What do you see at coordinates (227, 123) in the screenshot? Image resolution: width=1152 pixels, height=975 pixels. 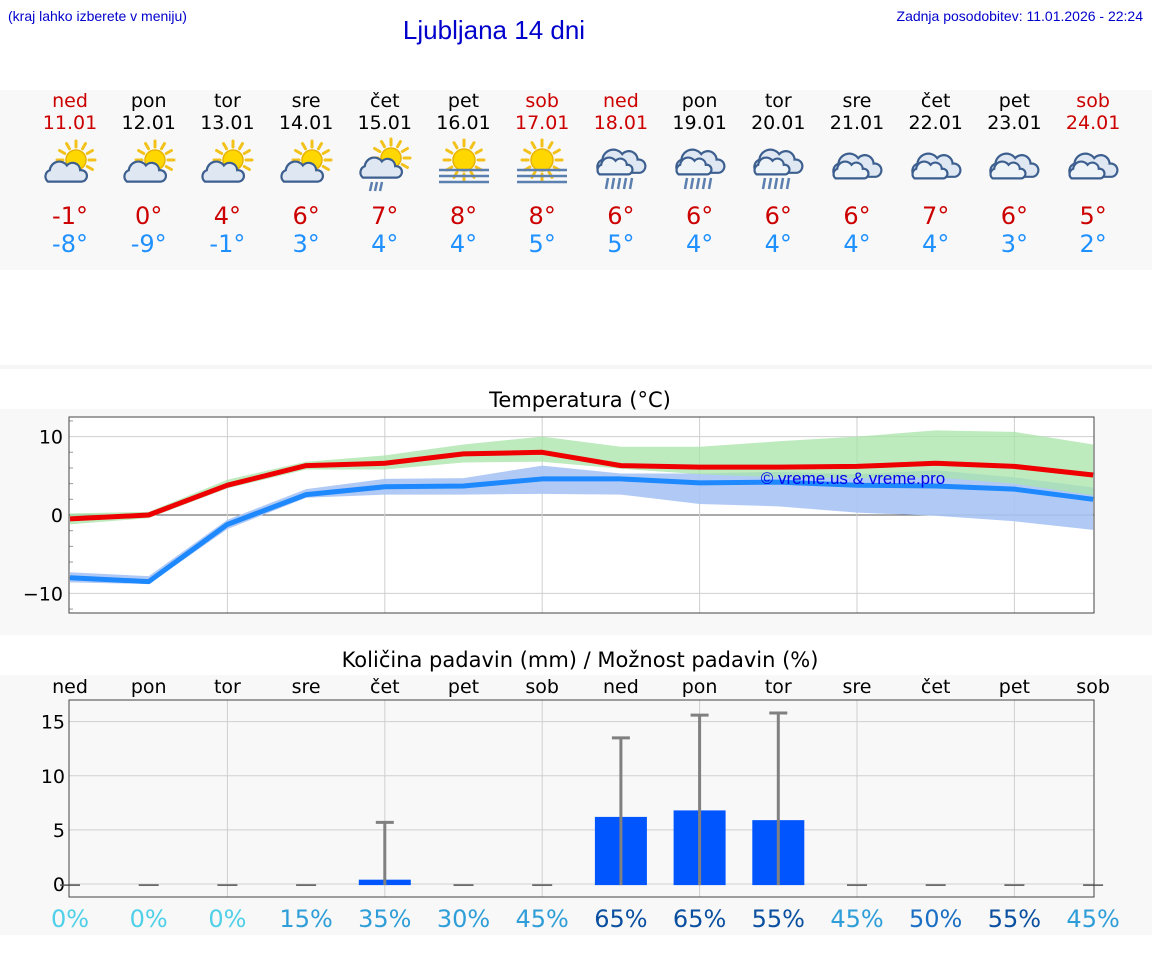 I see `day-date: 13.01` at bounding box center [227, 123].